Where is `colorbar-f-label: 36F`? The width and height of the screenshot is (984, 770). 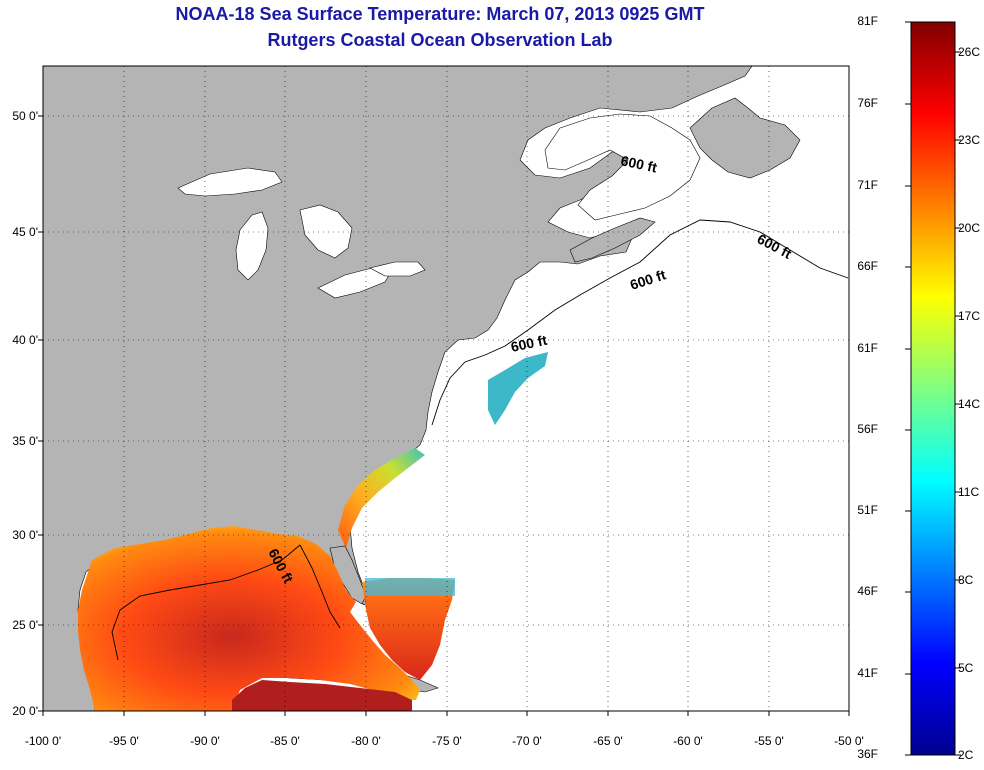 colorbar-f-label: 36F is located at coordinates (867, 754).